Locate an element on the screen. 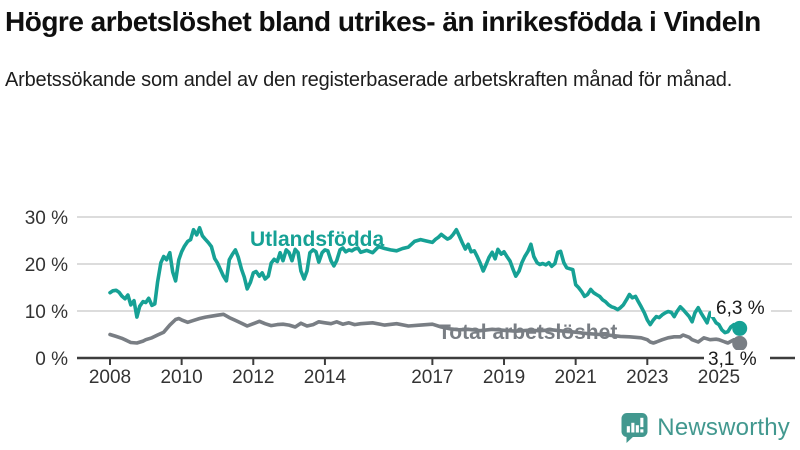 Image resolution: width=800 pixels, height=450 pixels. x-tick-label: 2019 is located at coordinates (504, 377).